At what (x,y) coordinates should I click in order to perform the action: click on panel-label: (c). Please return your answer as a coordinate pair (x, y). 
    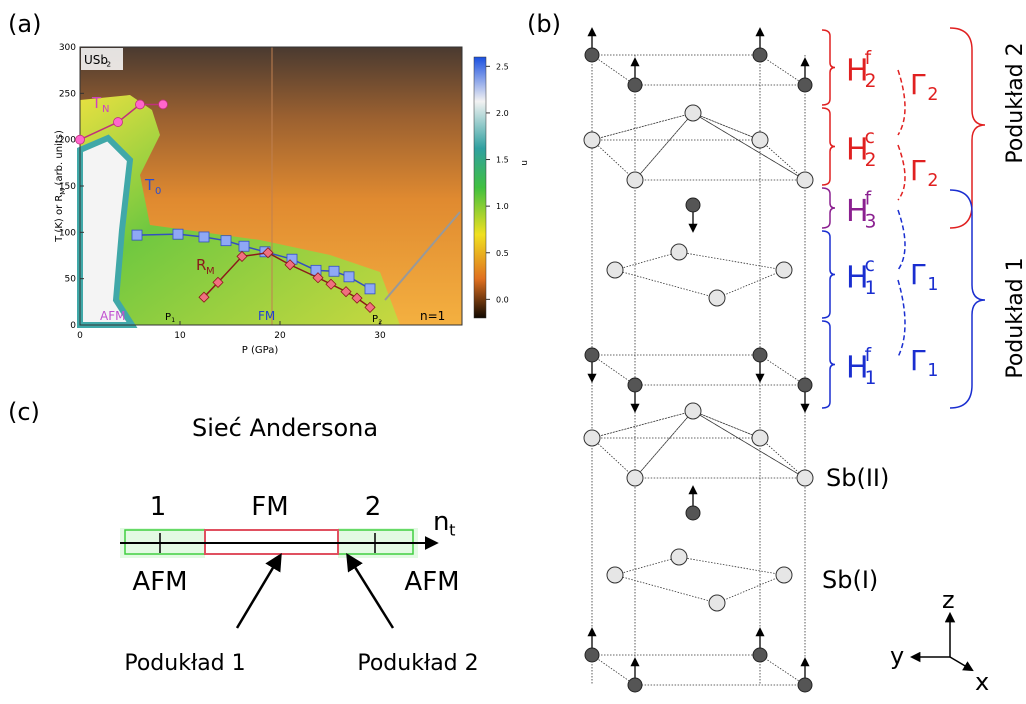
    Looking at the image, I should click on (24, 412).